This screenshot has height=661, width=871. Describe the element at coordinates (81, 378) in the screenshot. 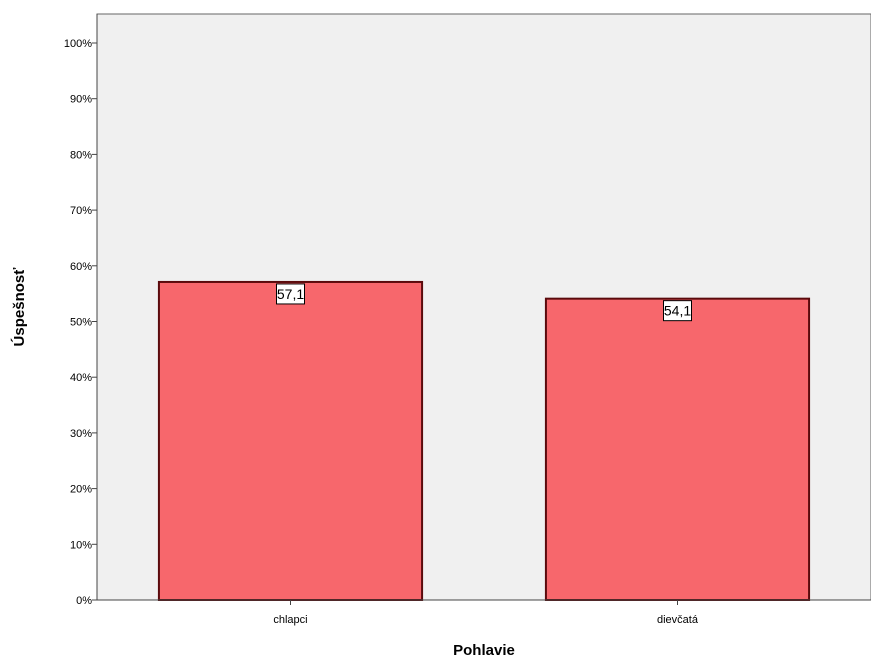

I see `y-tick-label: 40%` at that location.